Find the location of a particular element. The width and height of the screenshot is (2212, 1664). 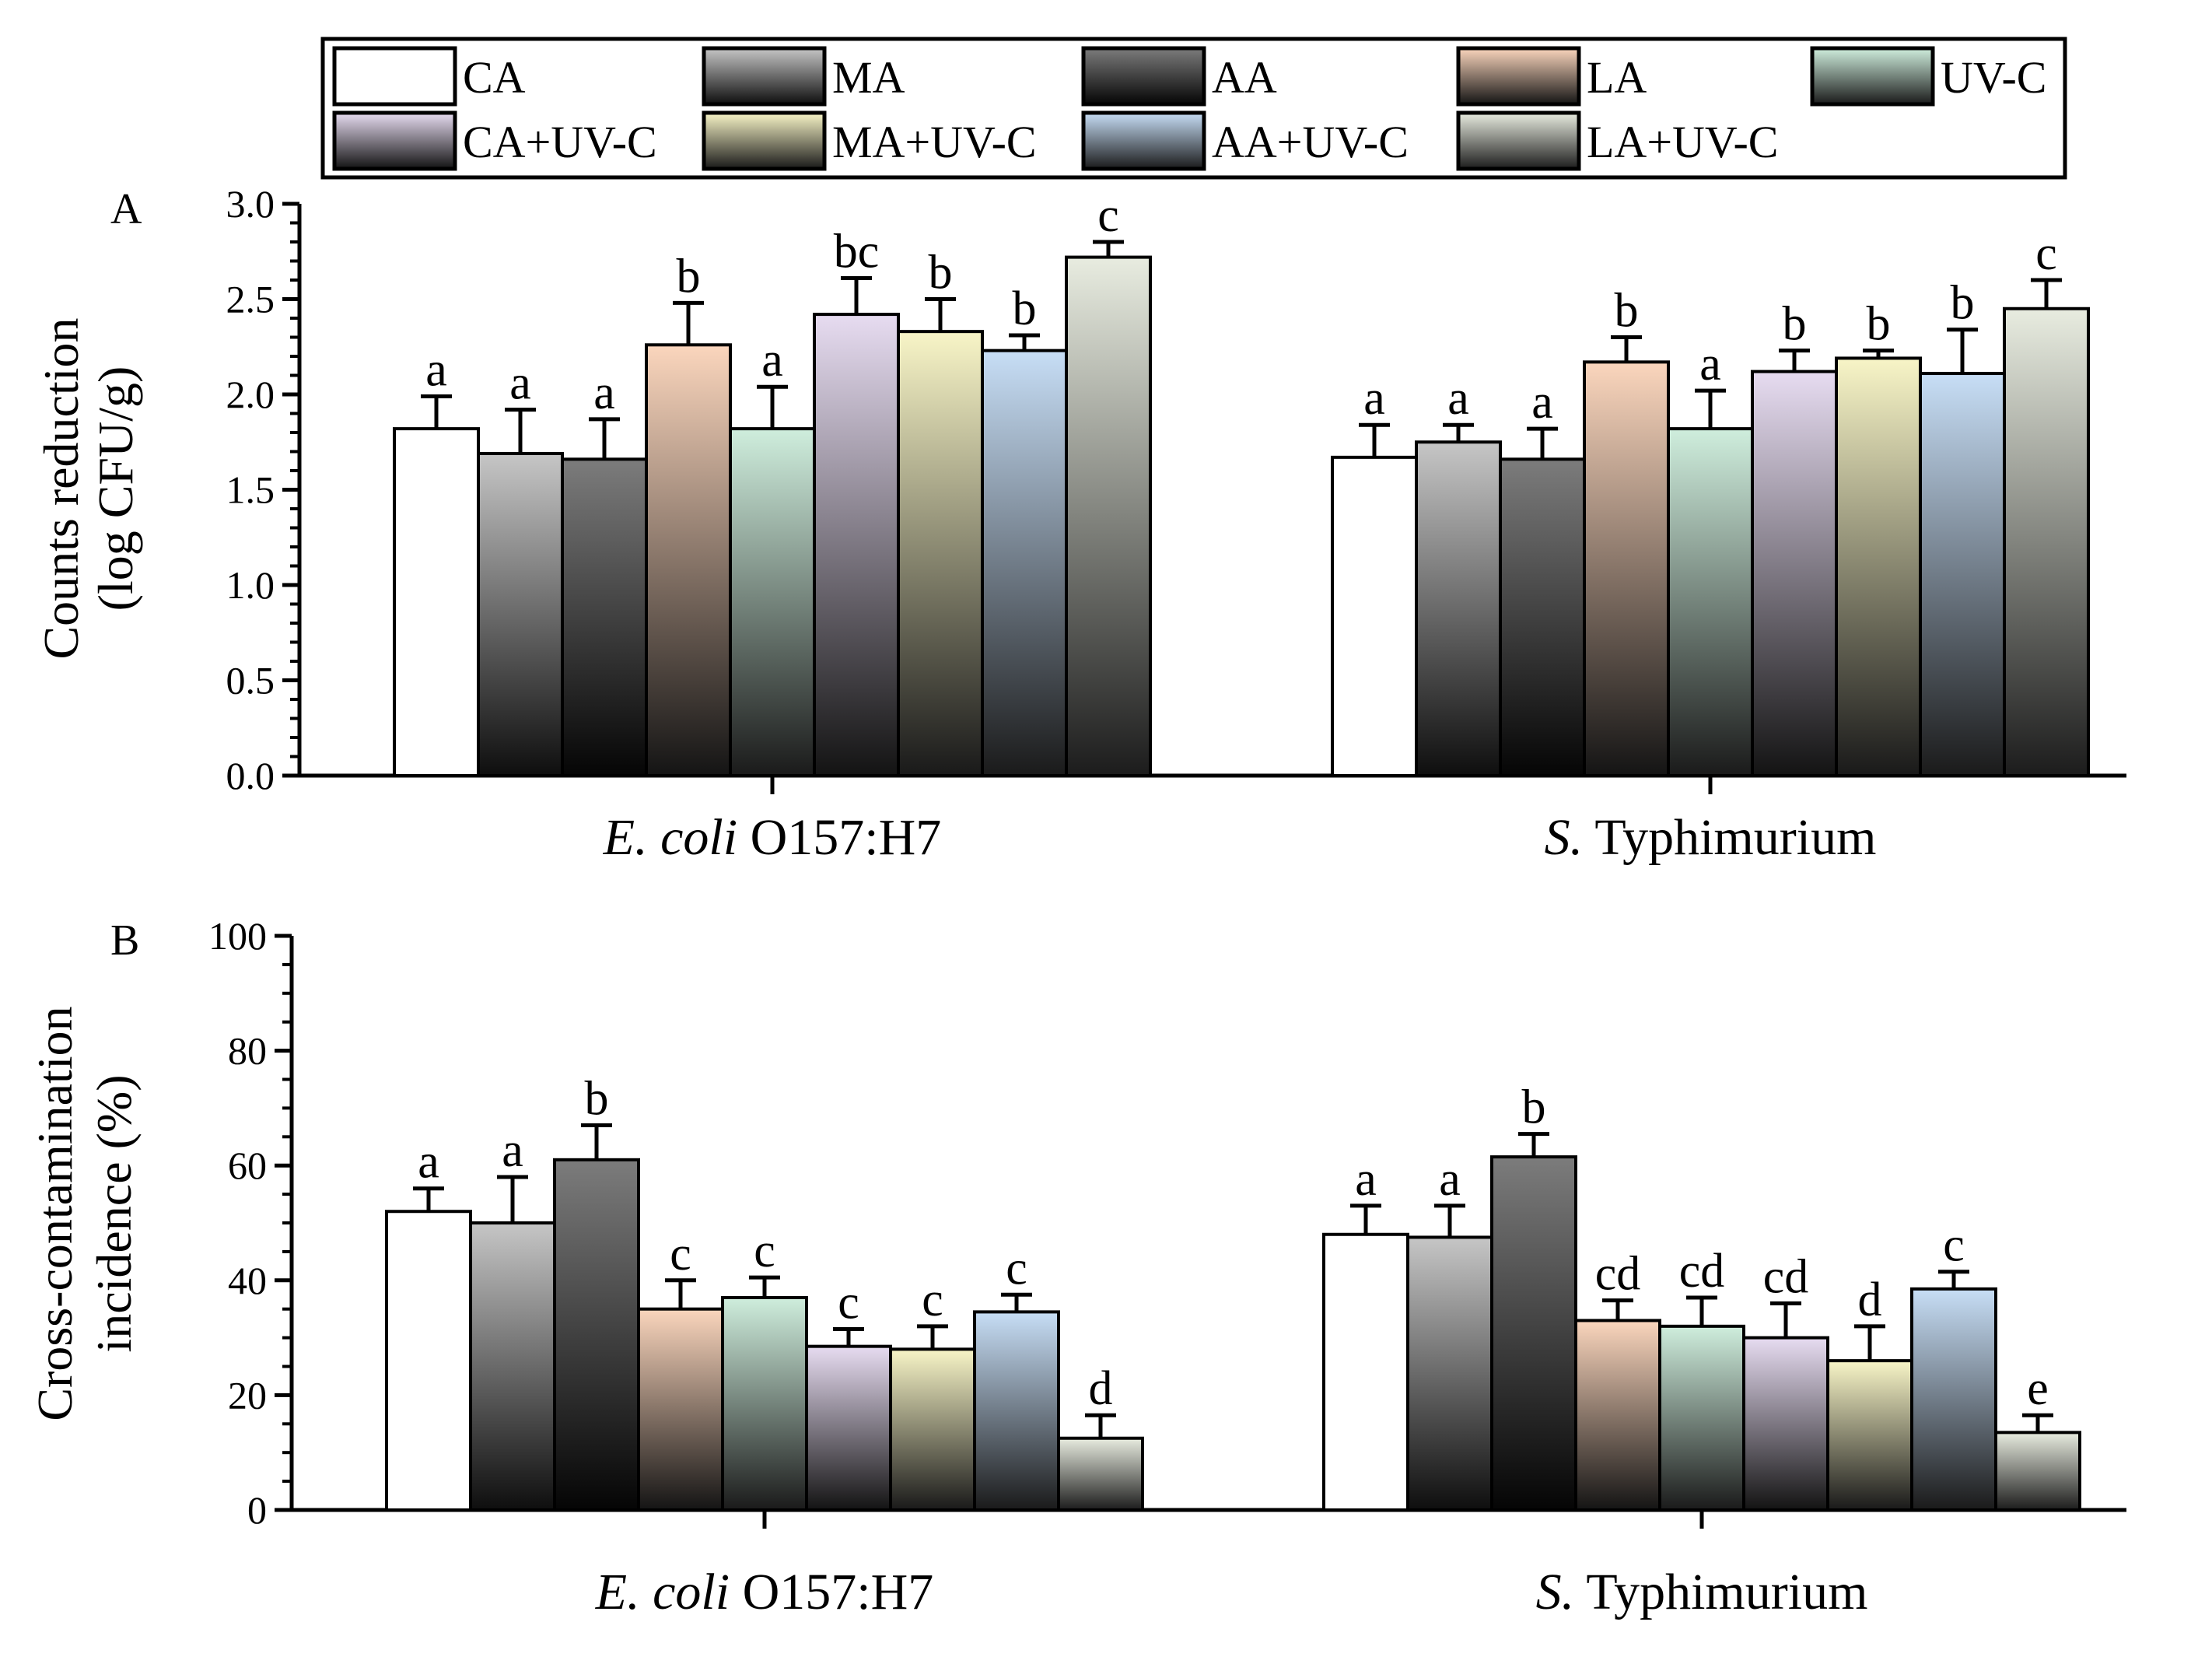

y-tick-label: 100 is located at coordinates (238, 936).